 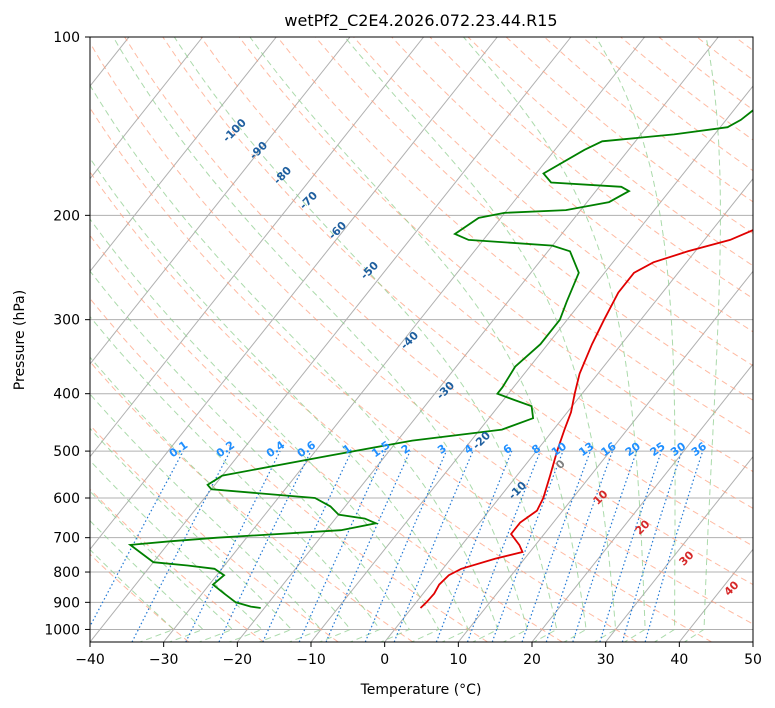 I want to click on y-tick-label: 500, so click(x=66, y=452).